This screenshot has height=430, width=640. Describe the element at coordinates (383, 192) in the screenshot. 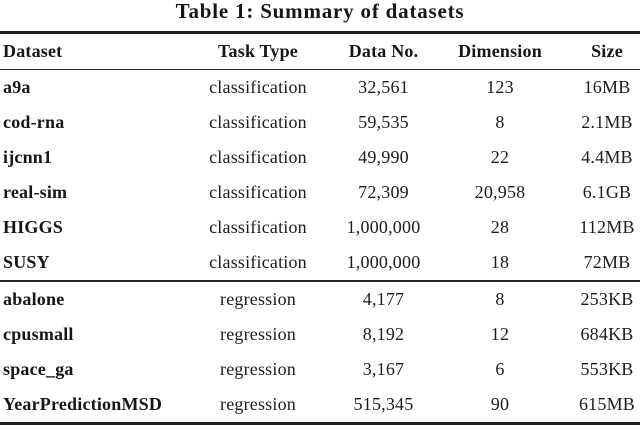

I see `data-no-cell: 72,309` at that location.